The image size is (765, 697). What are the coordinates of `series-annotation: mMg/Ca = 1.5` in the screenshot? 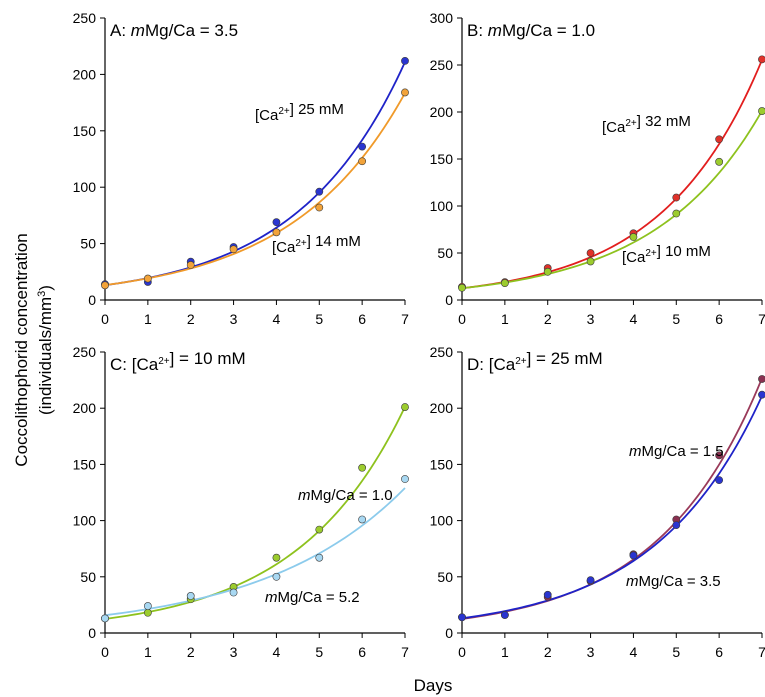 It's located at (676, 451).